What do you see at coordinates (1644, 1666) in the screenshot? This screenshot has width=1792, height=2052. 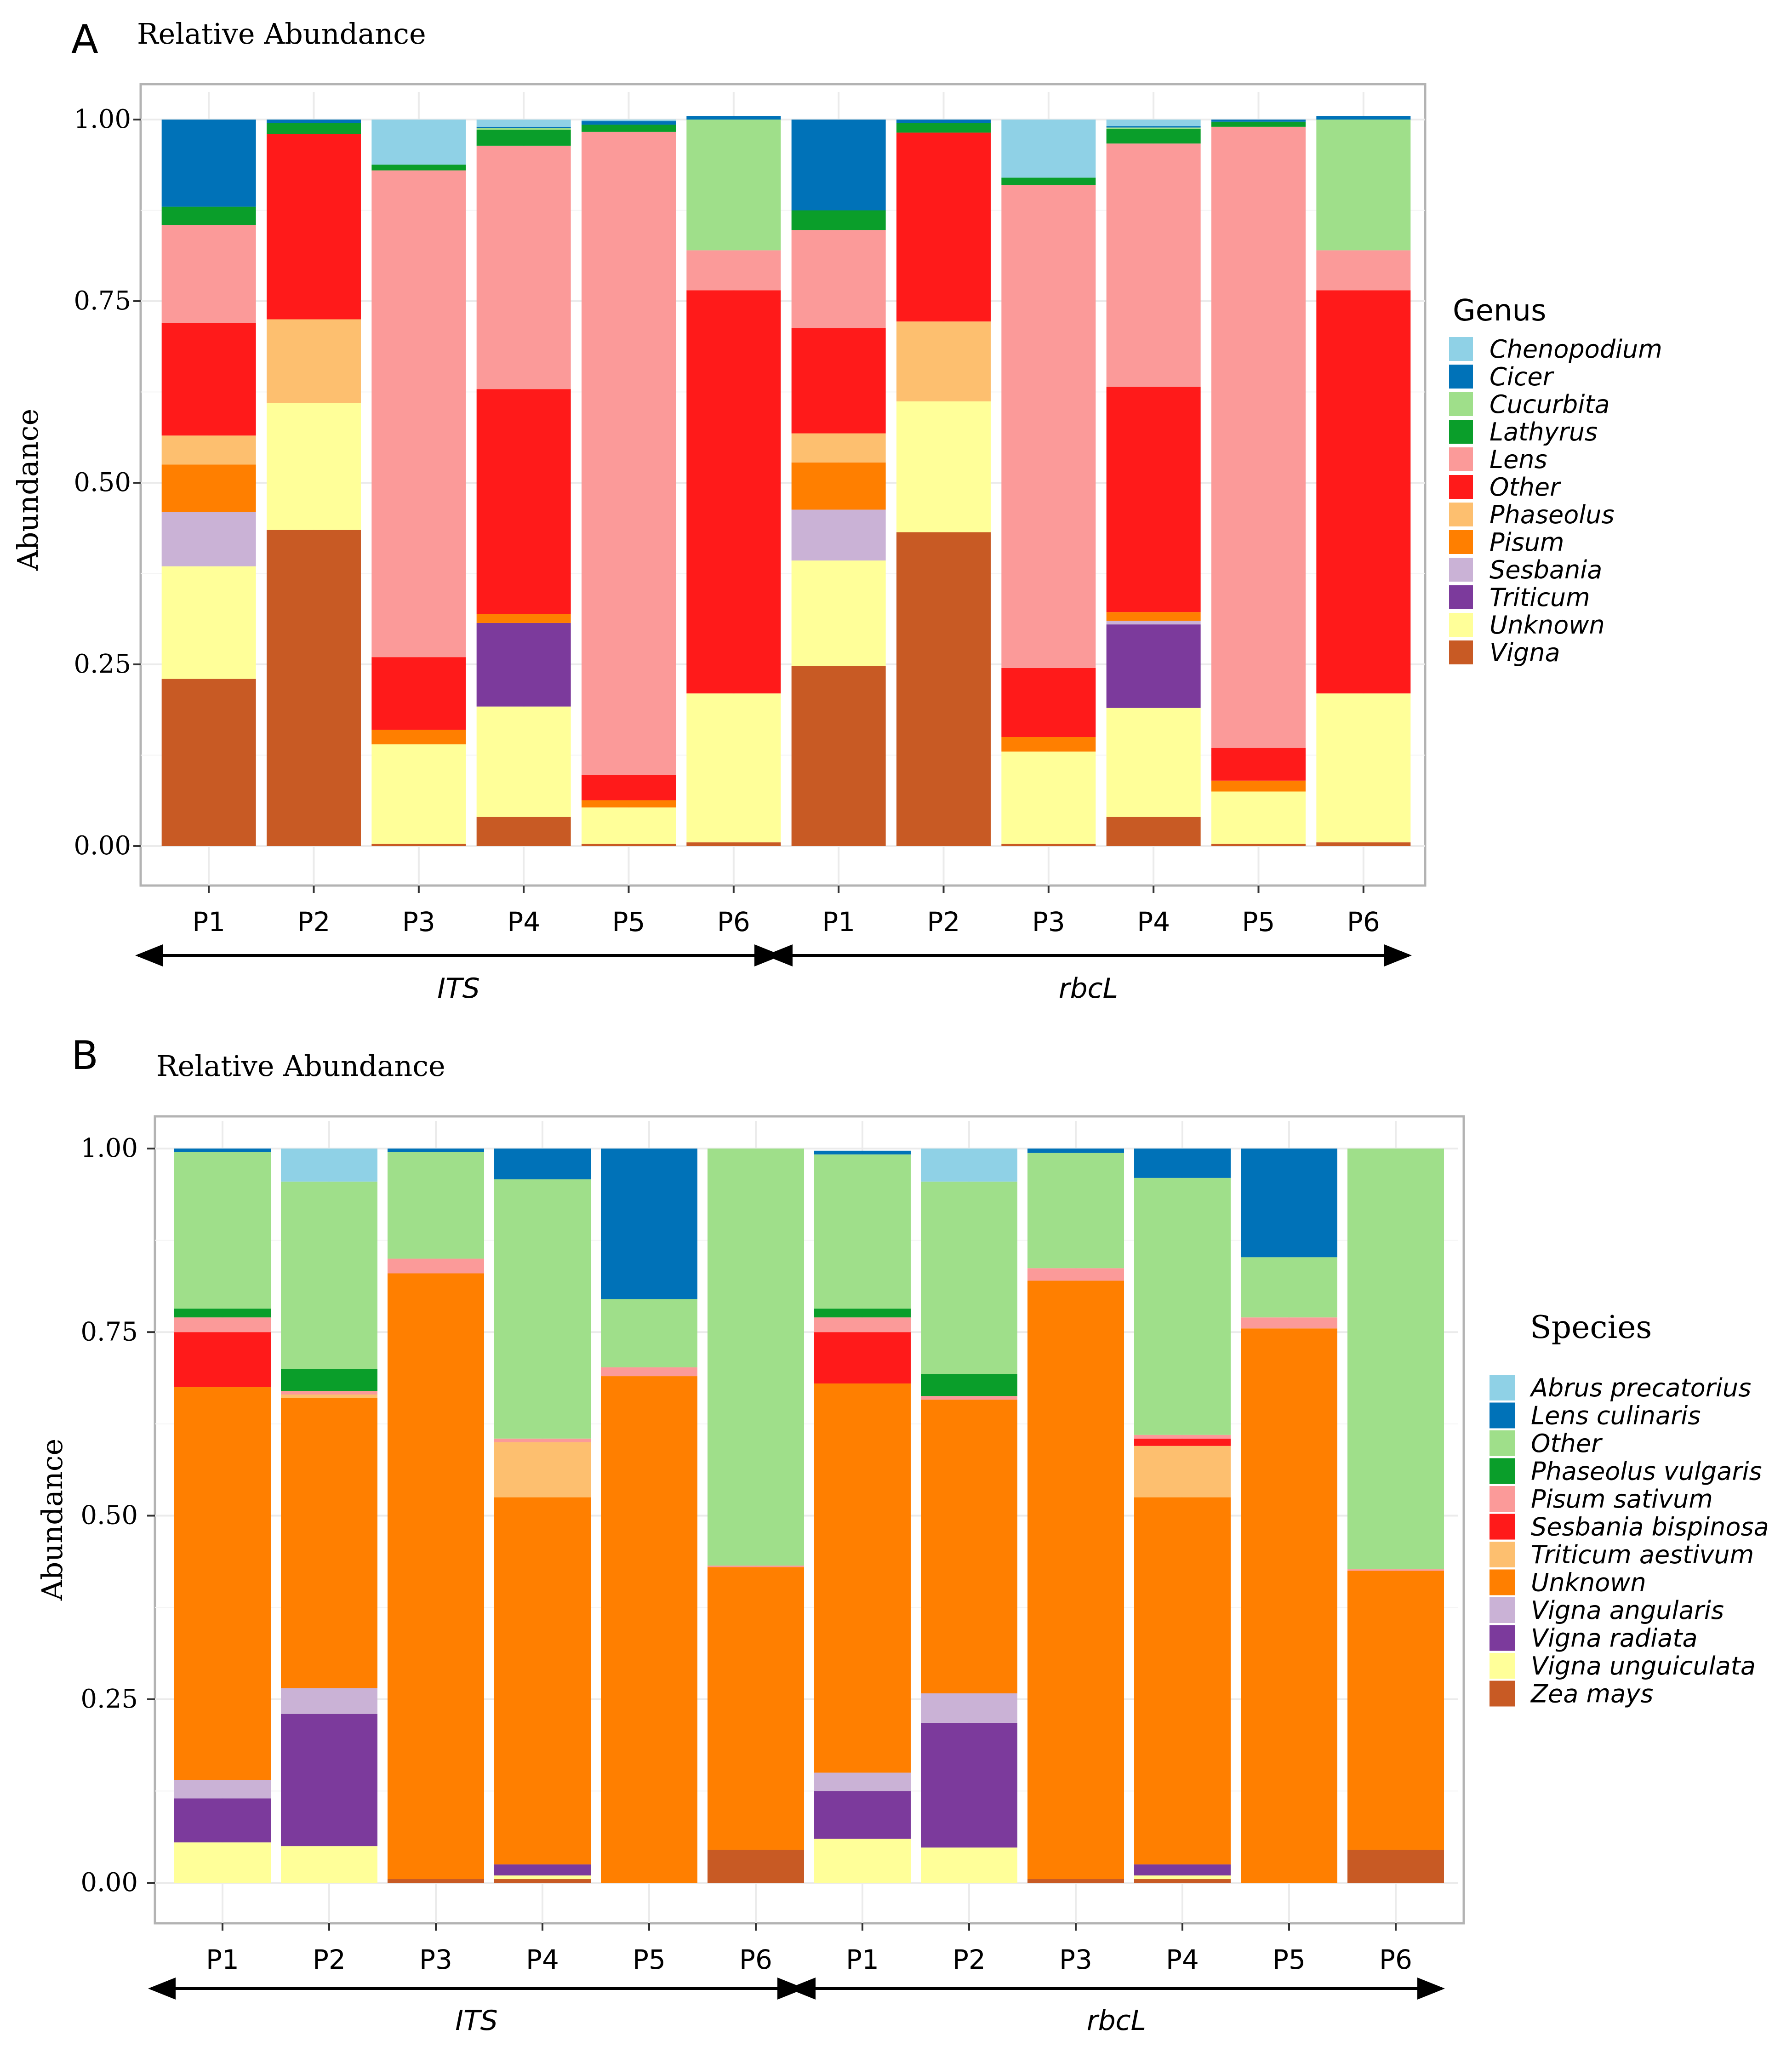 I see `legend-label: Vigna unguiculata` at bounding box center [1644, 1666].